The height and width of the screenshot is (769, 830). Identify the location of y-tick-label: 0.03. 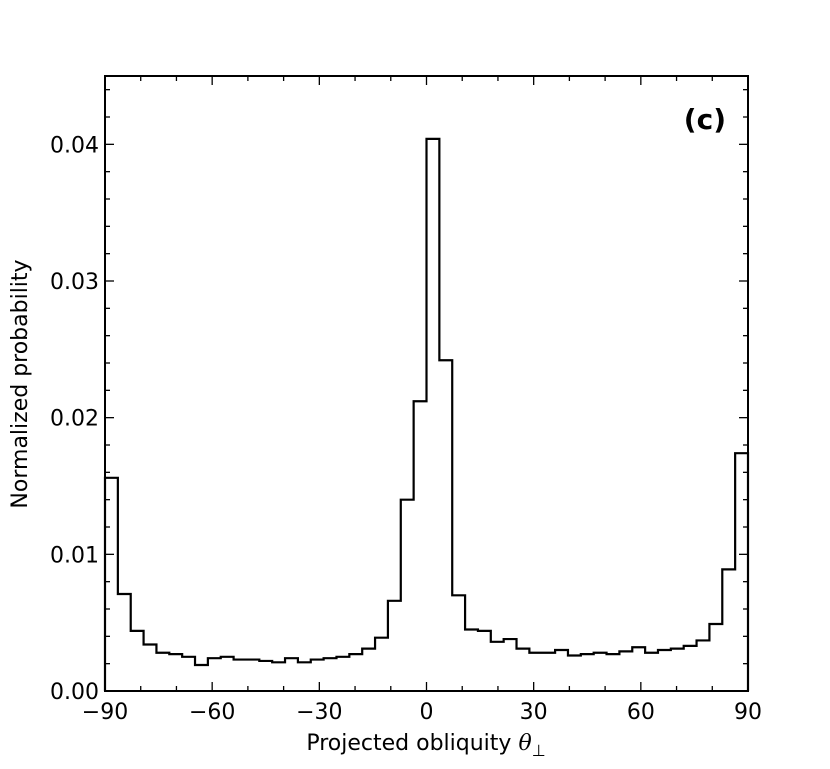
(74, 282).